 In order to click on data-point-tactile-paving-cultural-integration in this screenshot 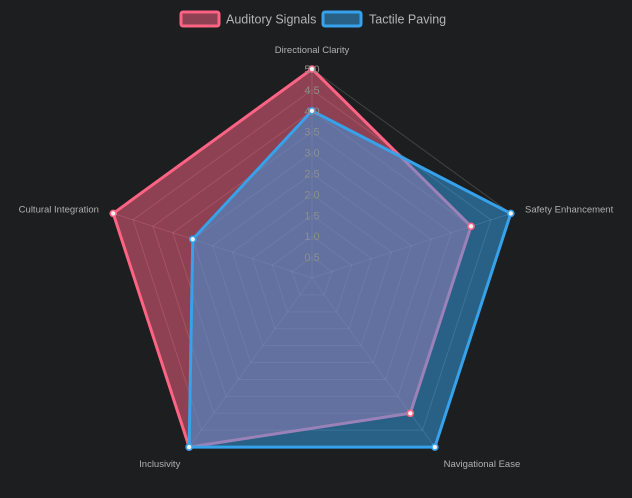, I will do `click(192, 239)`.